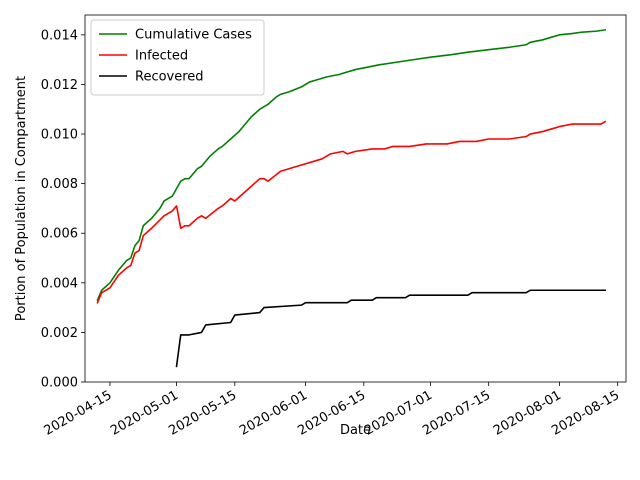  I want to click on legend-box, so click(177, 57).